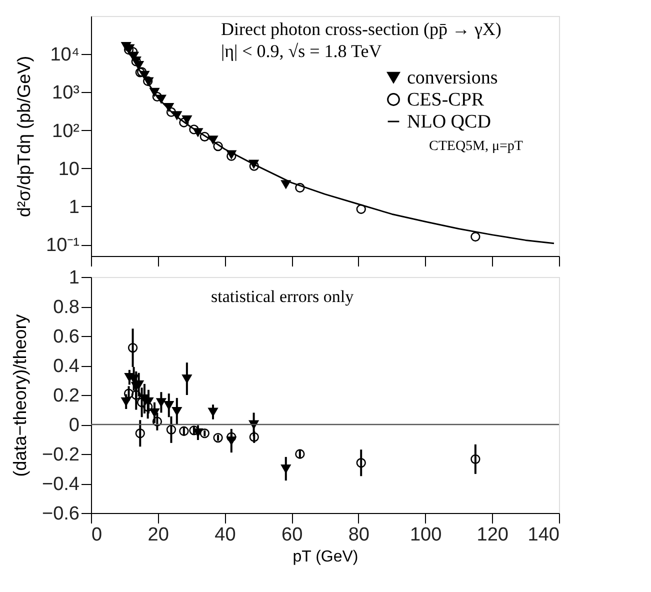 The width and height of the screenshot is (651, 592). Describe the element at coordinates (66, 93) in the screenshot. I see `y-tick-label: 10³` at that location.